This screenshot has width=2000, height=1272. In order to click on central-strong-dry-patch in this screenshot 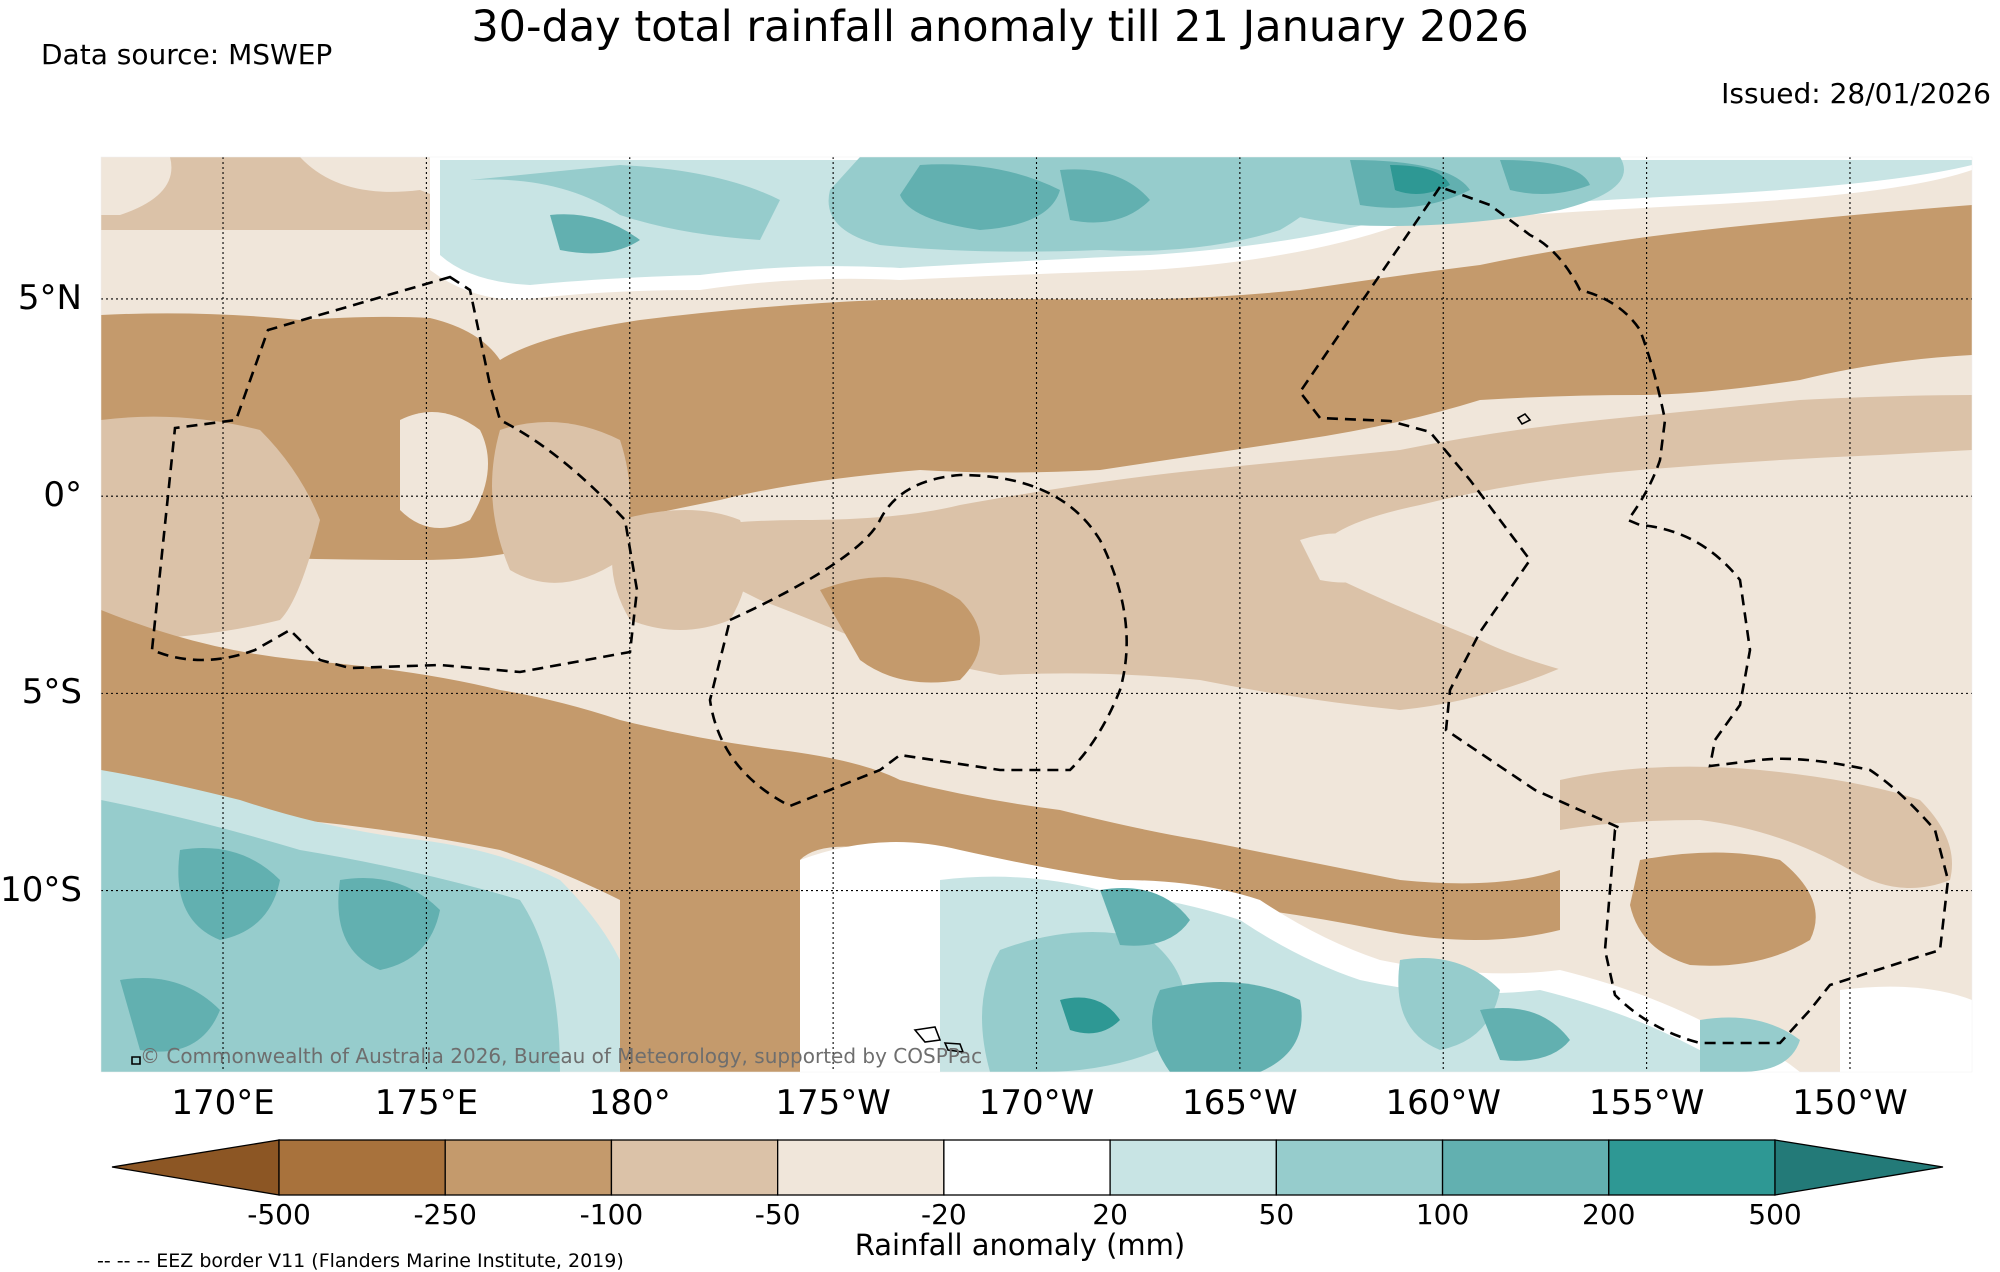, I will do `click(900, 630)`.